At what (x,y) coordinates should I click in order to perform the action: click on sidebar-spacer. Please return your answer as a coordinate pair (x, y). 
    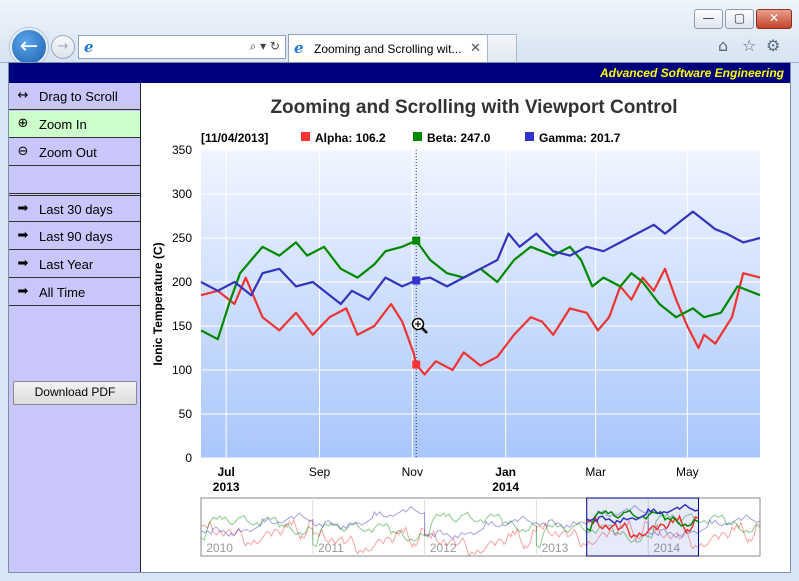
    Looking at the image, I should click on (74, 180).